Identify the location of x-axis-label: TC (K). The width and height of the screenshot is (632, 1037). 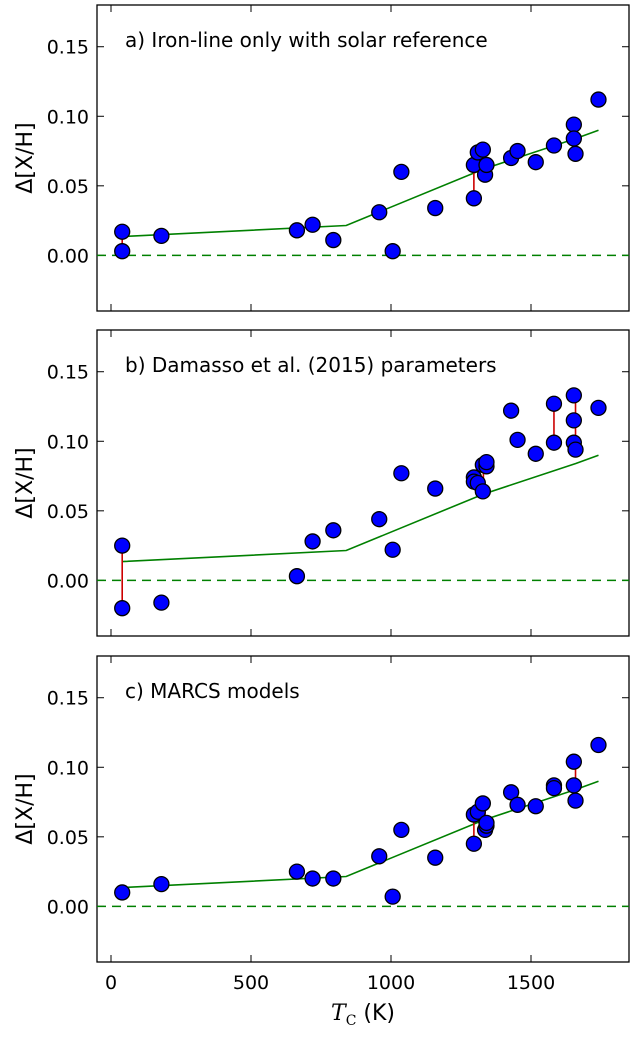
(363, 1015).